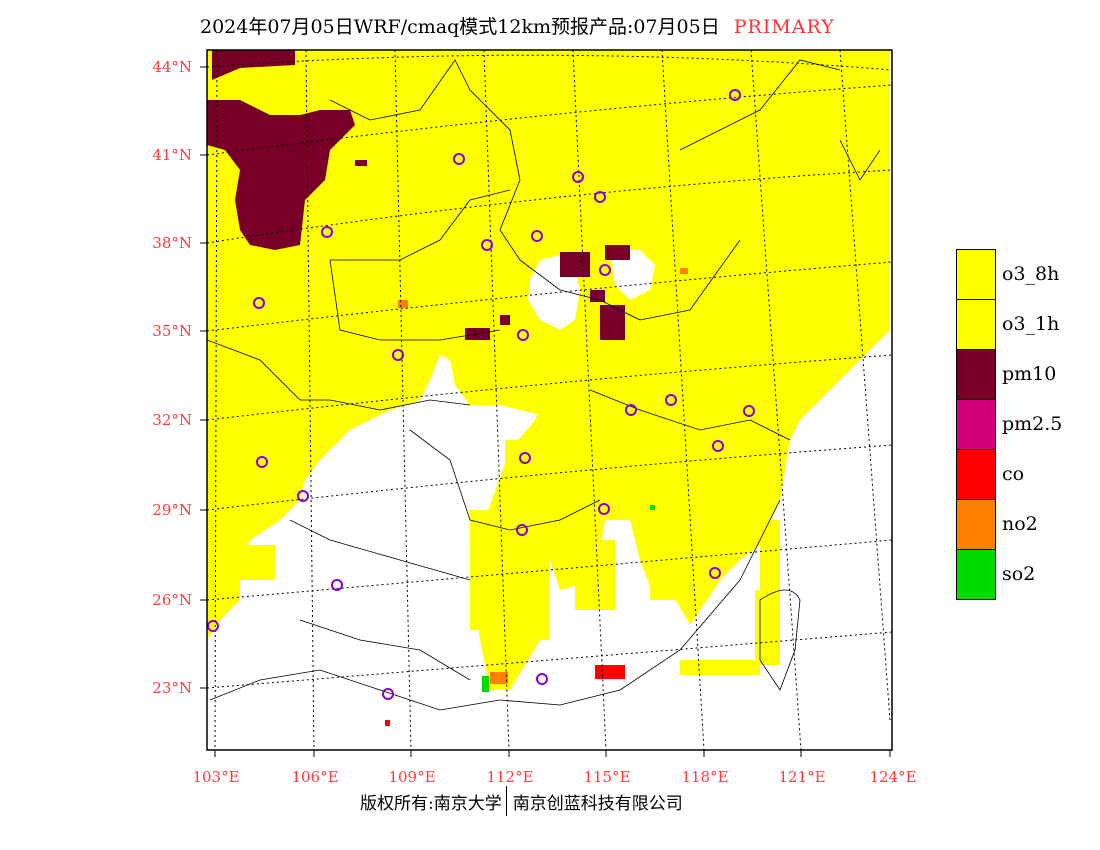  Describe the element at coordinates (411, 777) in the screenshot. I see `lon-label-109: 109°E` at that location.